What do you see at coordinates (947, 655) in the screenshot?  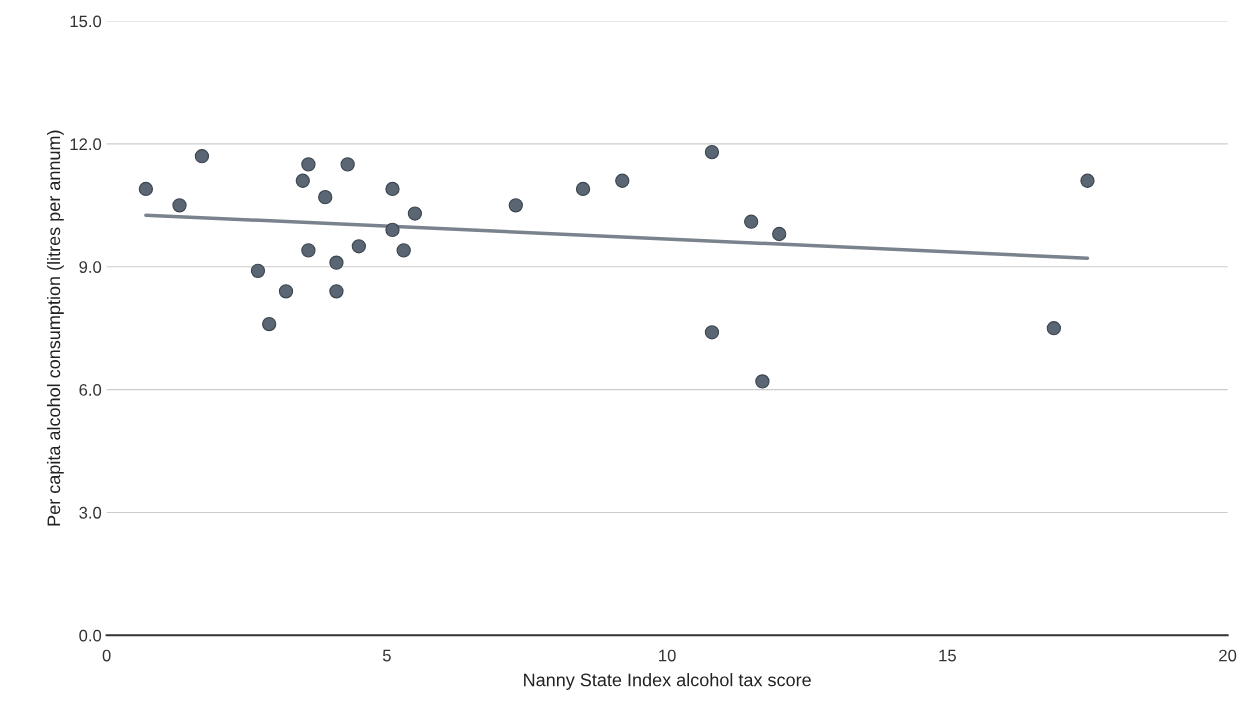 I see `x-tick-label: 15` at bounding box center [947, 655].